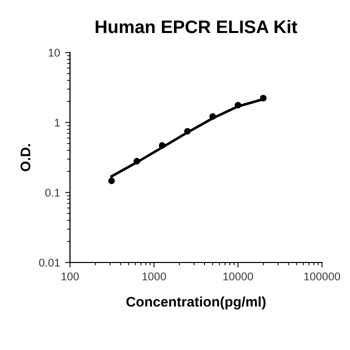 Image resolution: width=350 pixels, height=350 pixels. What do you see at coordinates (54, 52) in the screenshot?
I see `y-tick-label: 10` at bounding box center [54, 52].